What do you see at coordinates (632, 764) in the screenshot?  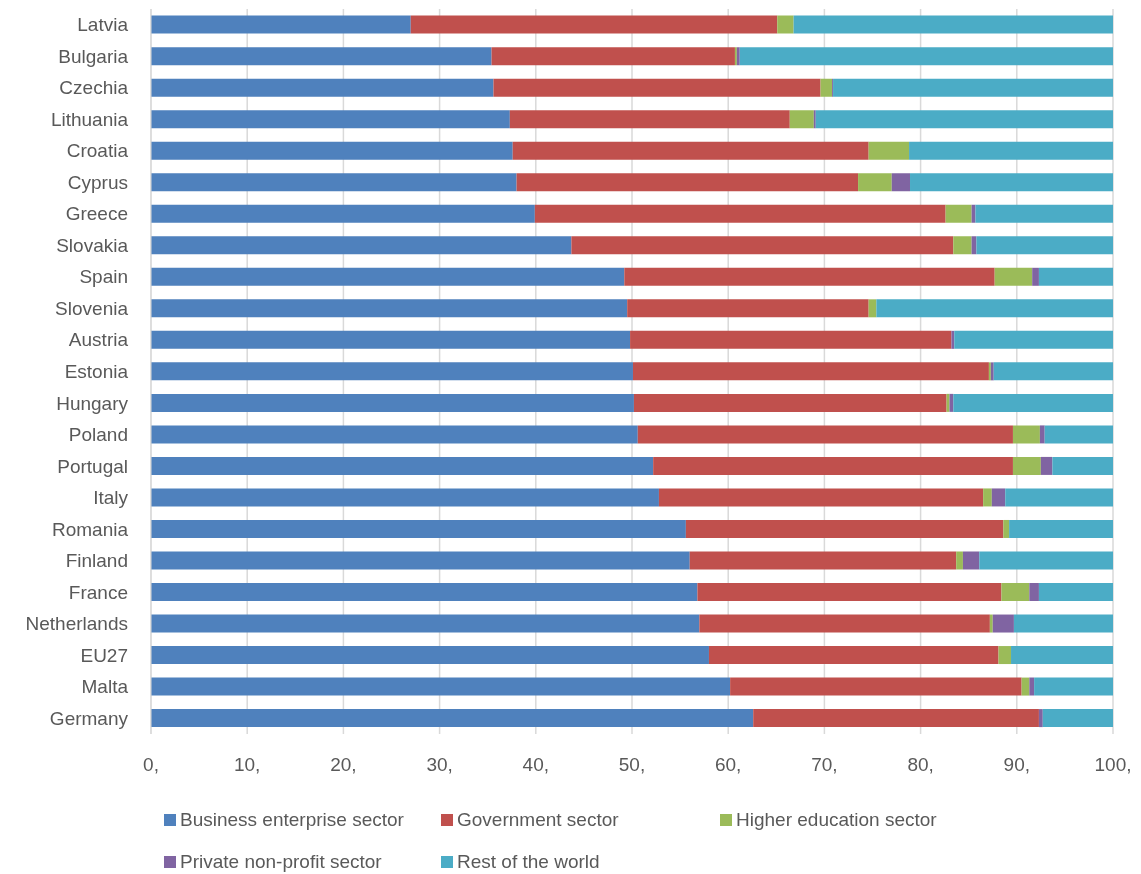 I see `x-tick-label: 50,` at bounding box center [632, 764].